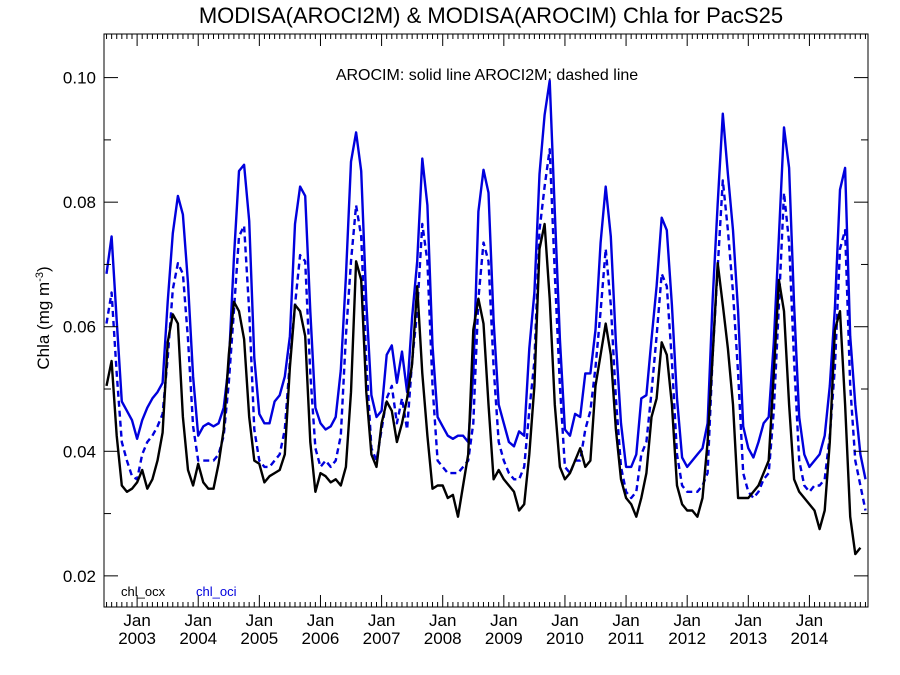 This screenshot has width=900, height=675. What do you see at coordinates (487, 75) in the screenshot?
I see `chart-annotation: AROCIM: solid line AROCI2M: dashed line` at bounding box center [487, 75].